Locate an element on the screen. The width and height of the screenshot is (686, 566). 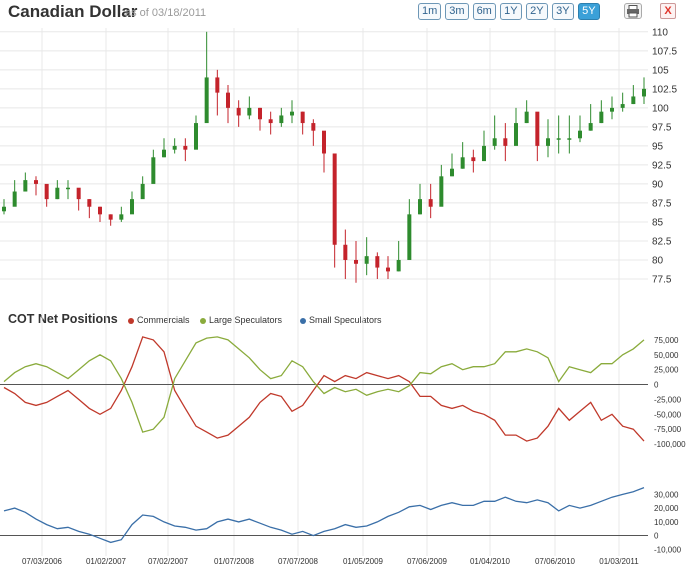
small-y-tick-label: 0 is located at coordinates (656, 536).